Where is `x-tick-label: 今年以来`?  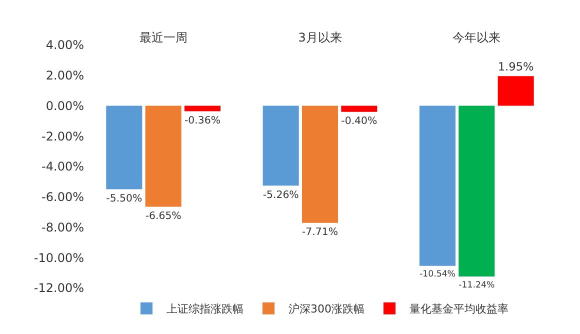 x-tick-label: 今年以来 is located at coordinates (476, 37).